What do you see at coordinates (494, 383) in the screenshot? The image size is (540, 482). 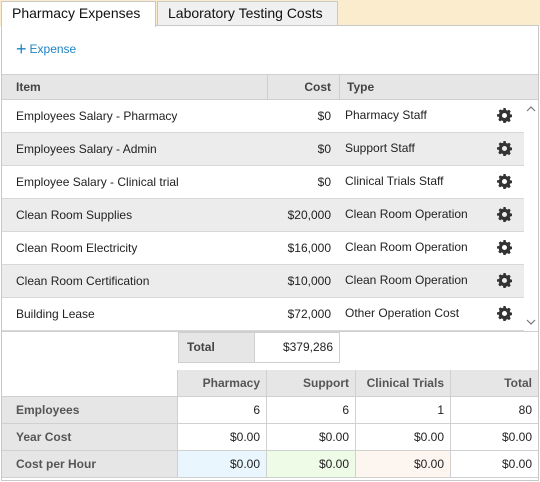 I see `summary-header-total: Total` at bounding box center [494, 383].